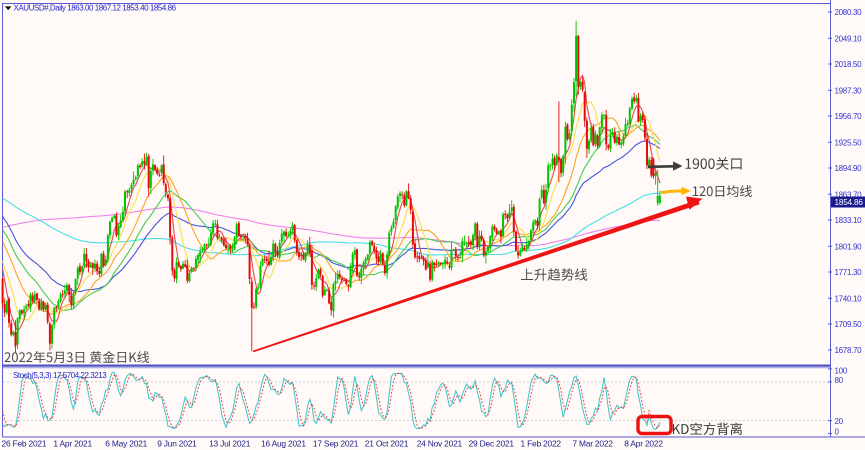 Image resolution: width=865 pixels, height=450 pixels. What do you see at coordinates (72, 444) in the screenshot?
I see `svg-text: 1 Apr 2021` at bounding box center [72, 444].